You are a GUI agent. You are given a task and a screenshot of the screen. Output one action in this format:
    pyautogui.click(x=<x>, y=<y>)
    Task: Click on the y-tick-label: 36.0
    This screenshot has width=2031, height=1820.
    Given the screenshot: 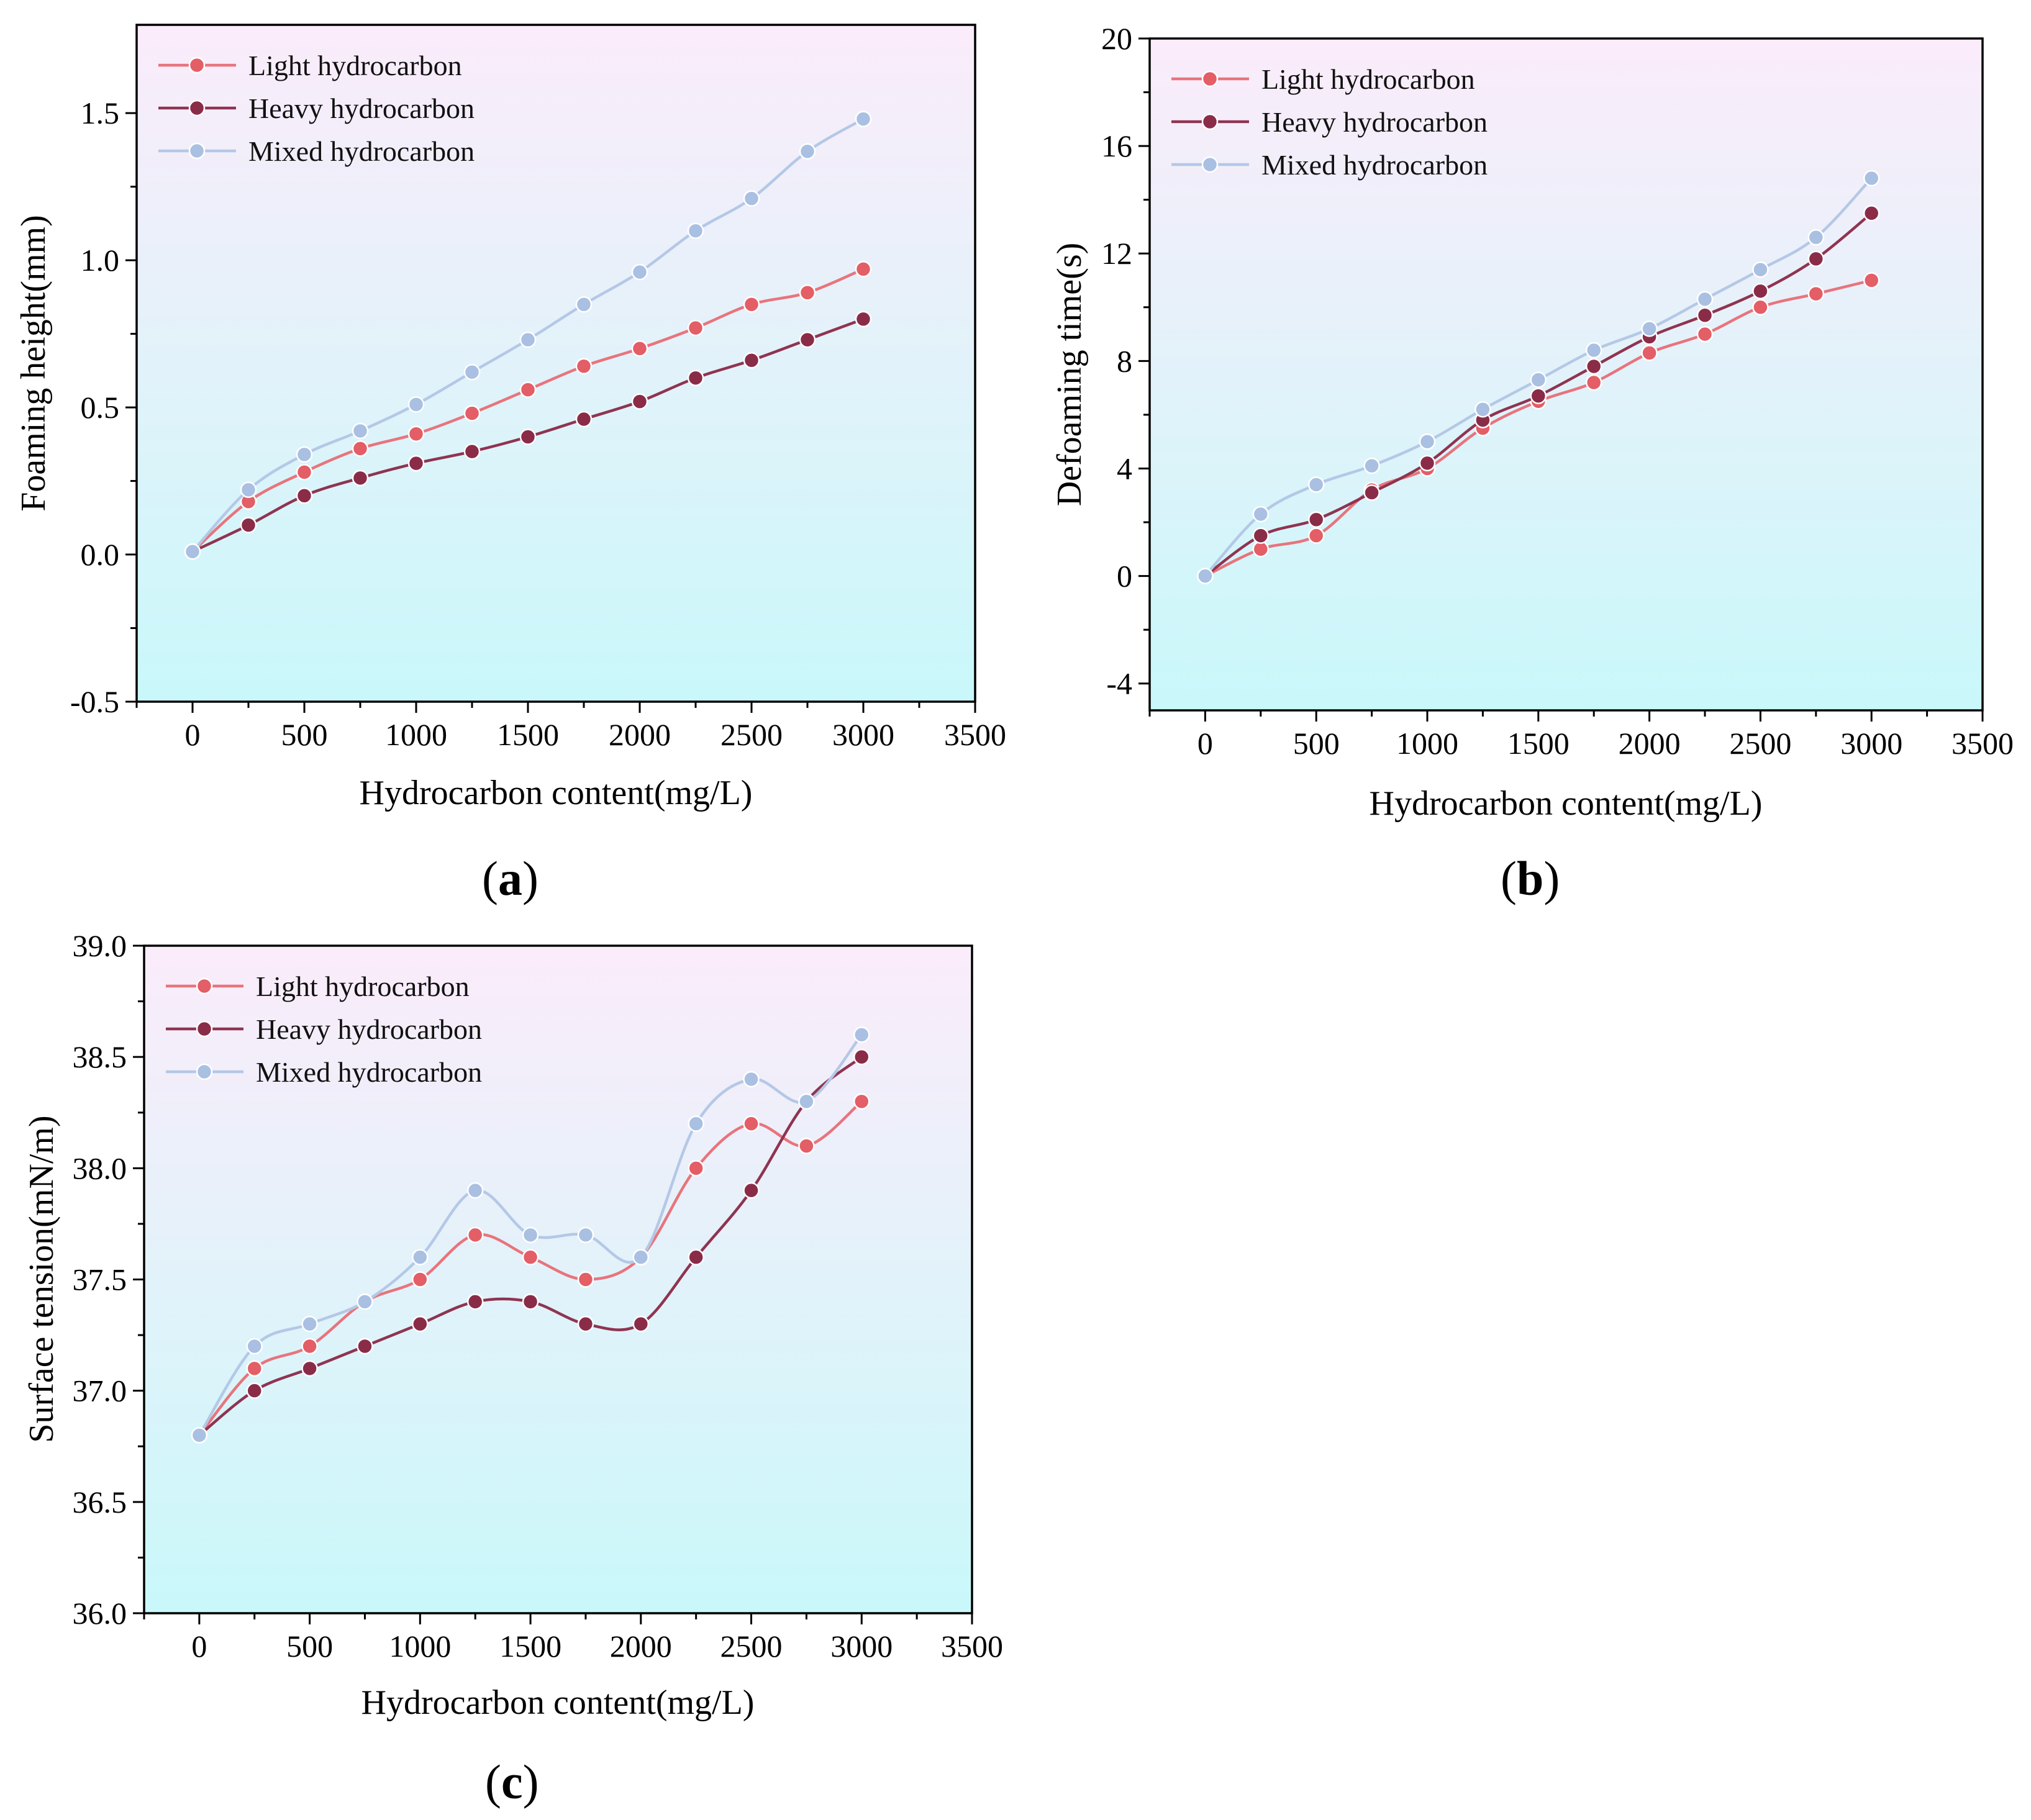 What is the action you would take?
    pyautogui.click(x=100, y=1613)
    